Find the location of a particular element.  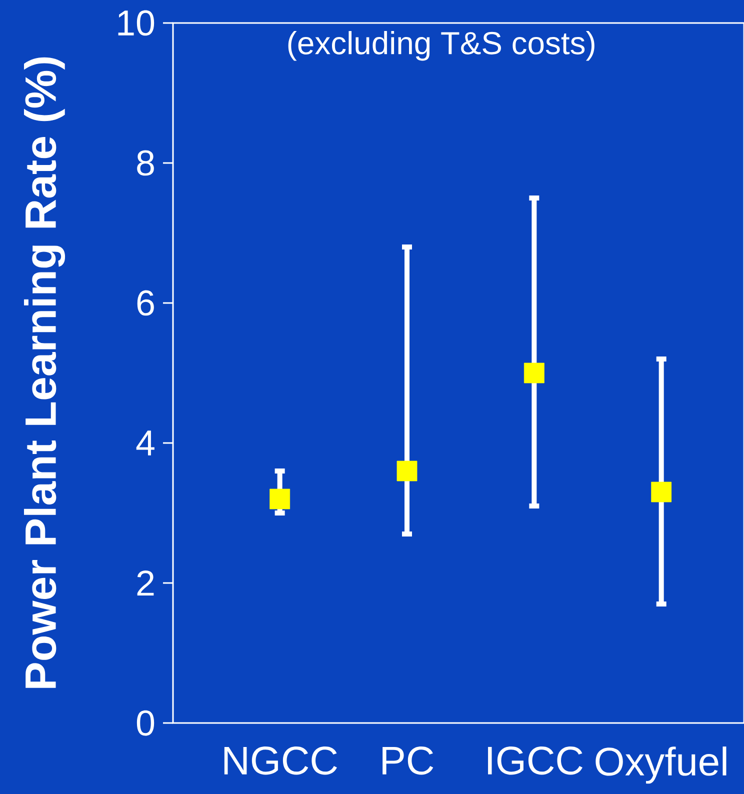

chart-title: (excluding T&S costs) is located at coordinates (441, 46).